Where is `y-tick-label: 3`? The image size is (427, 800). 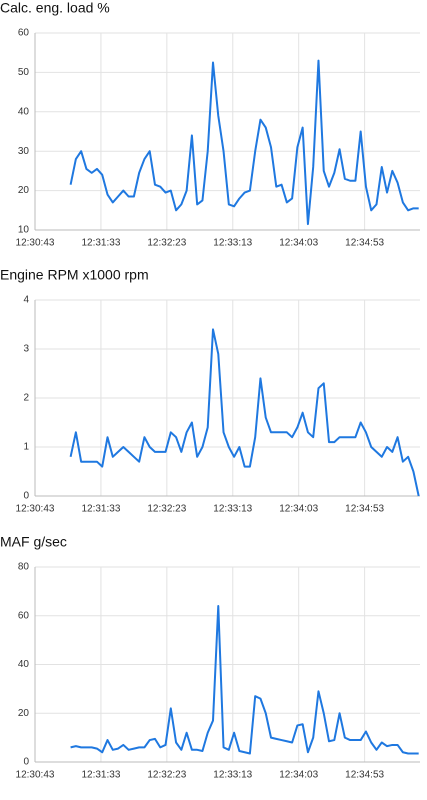 y-tick-label: 3 is located at coordinates (26, 349).